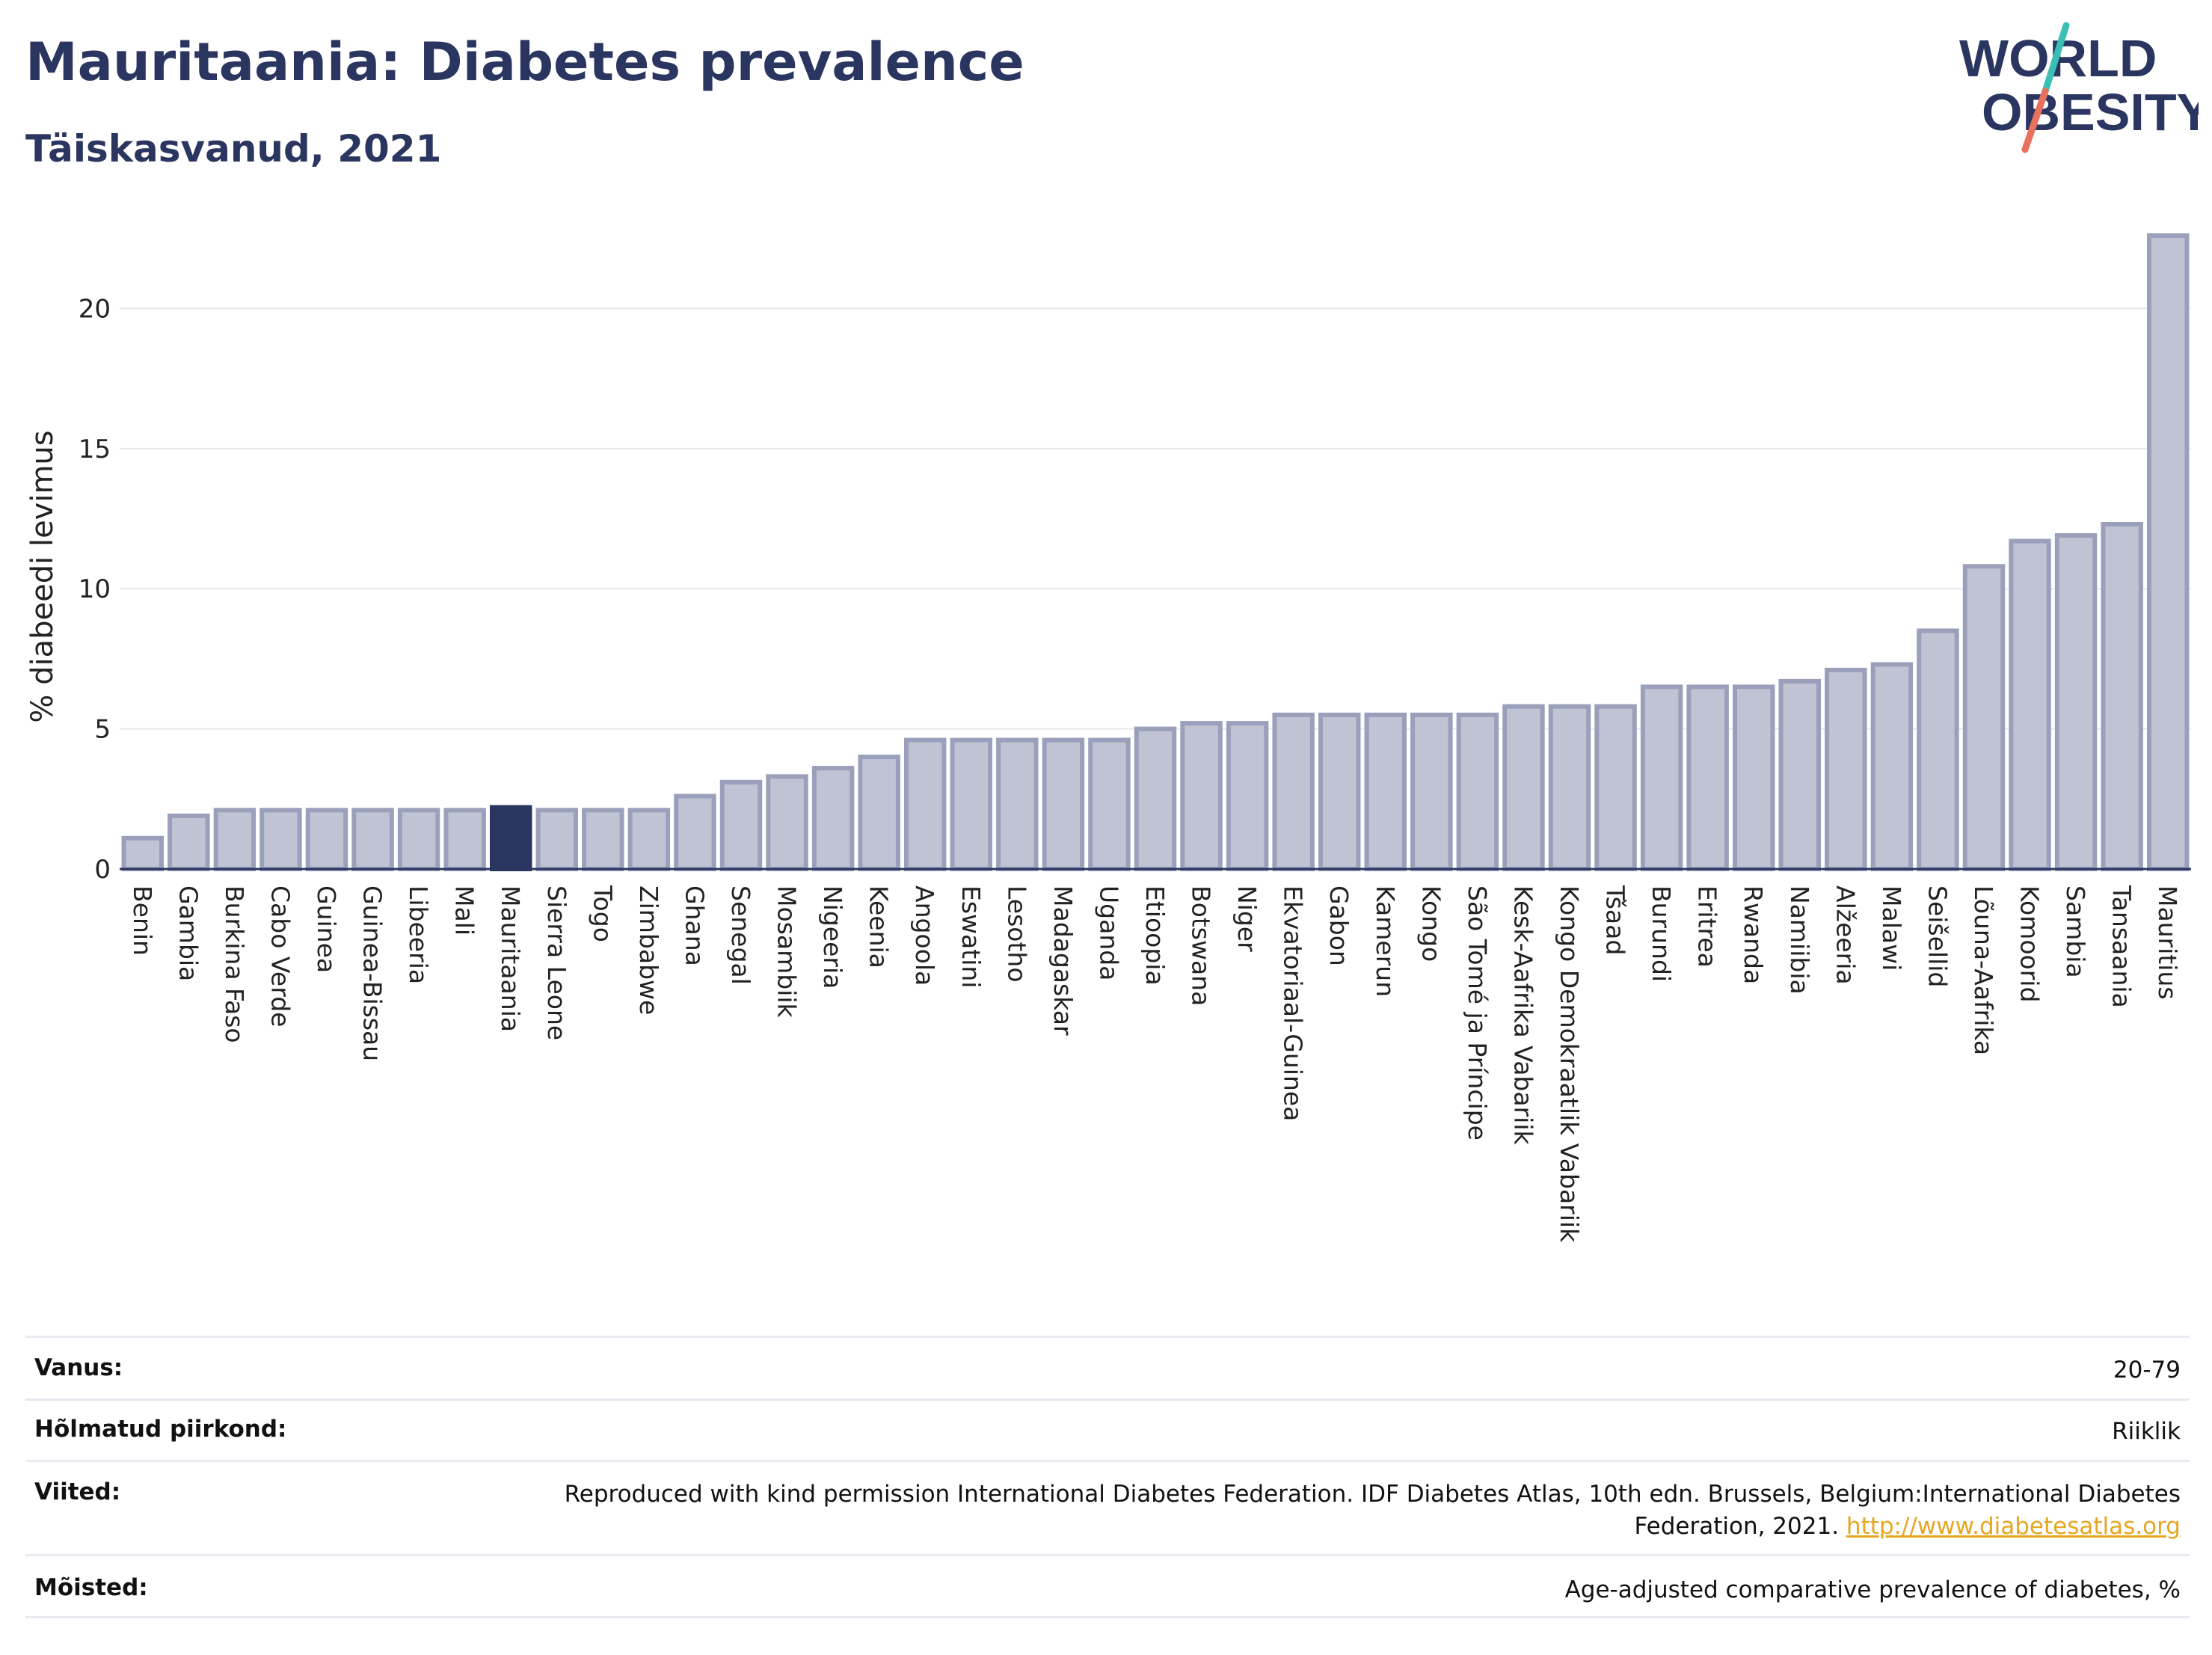 This screenshot has width=2212, height=1655. Describe the element at coordinates (602, 913) in the screenshot. I see `x-tick-label: Togo` at that location.